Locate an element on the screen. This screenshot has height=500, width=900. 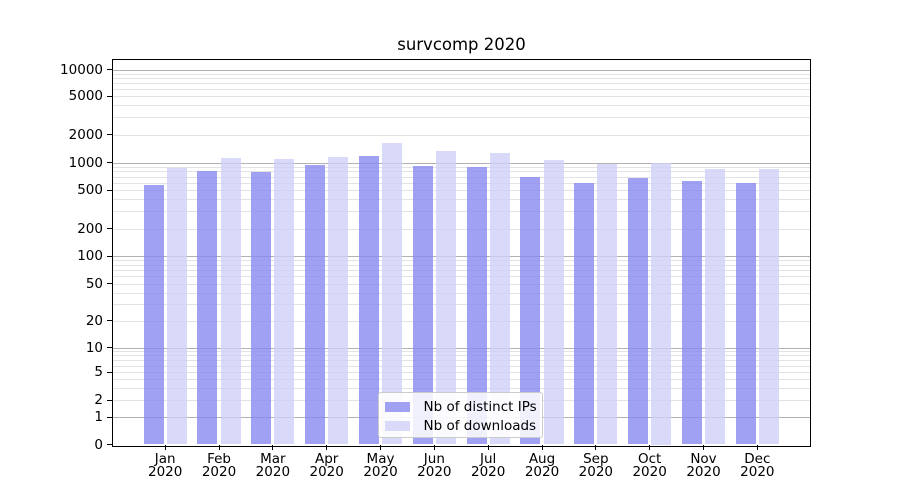
y-tick-label: 200 is located at coordinates (90, 228).